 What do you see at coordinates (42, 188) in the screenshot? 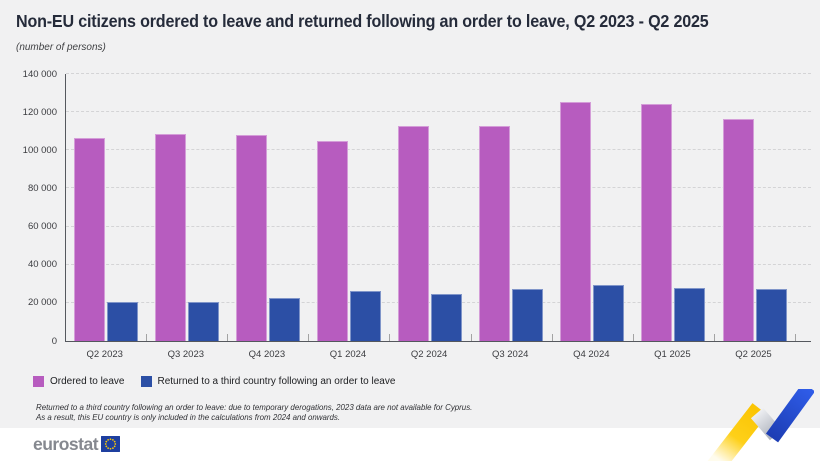
I see `y-axis-label: 80 000` at bounding box center [42, 188].